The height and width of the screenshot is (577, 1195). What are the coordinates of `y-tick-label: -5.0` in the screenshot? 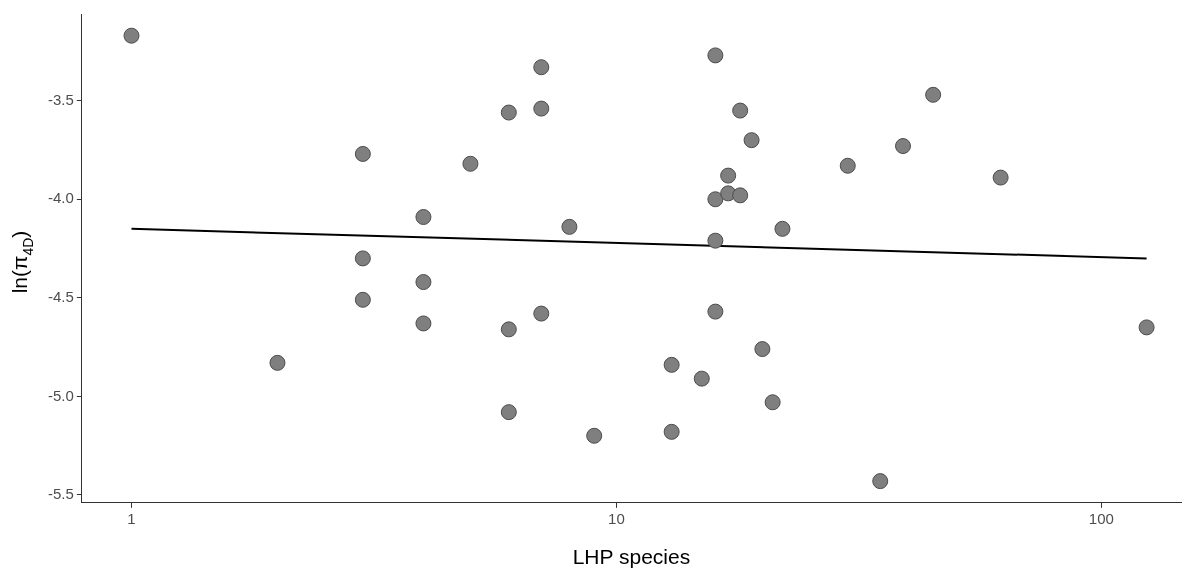 It's located at (60, 395).